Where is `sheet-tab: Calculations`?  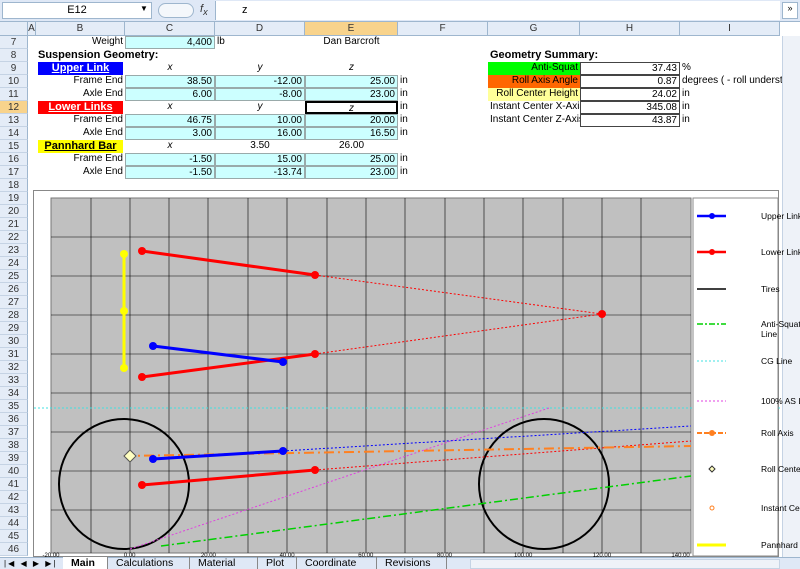 sheet-tab: Calculations is located at coordinates (149, 563).